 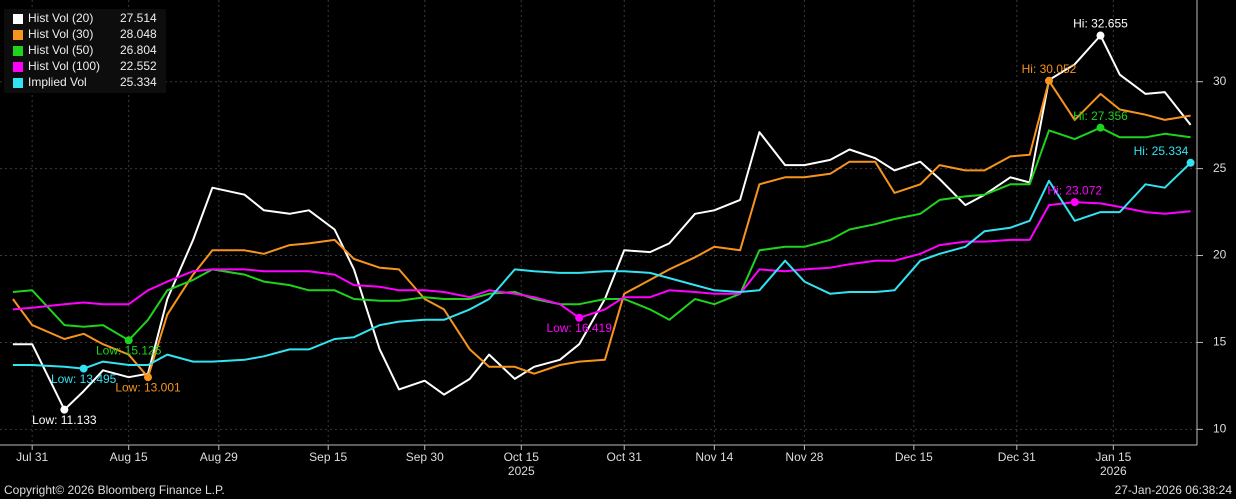 What do you see at coordinates (138, 18) in the screenshot?
I see `legend-value: 27.514` at bounding box center [138, 18].